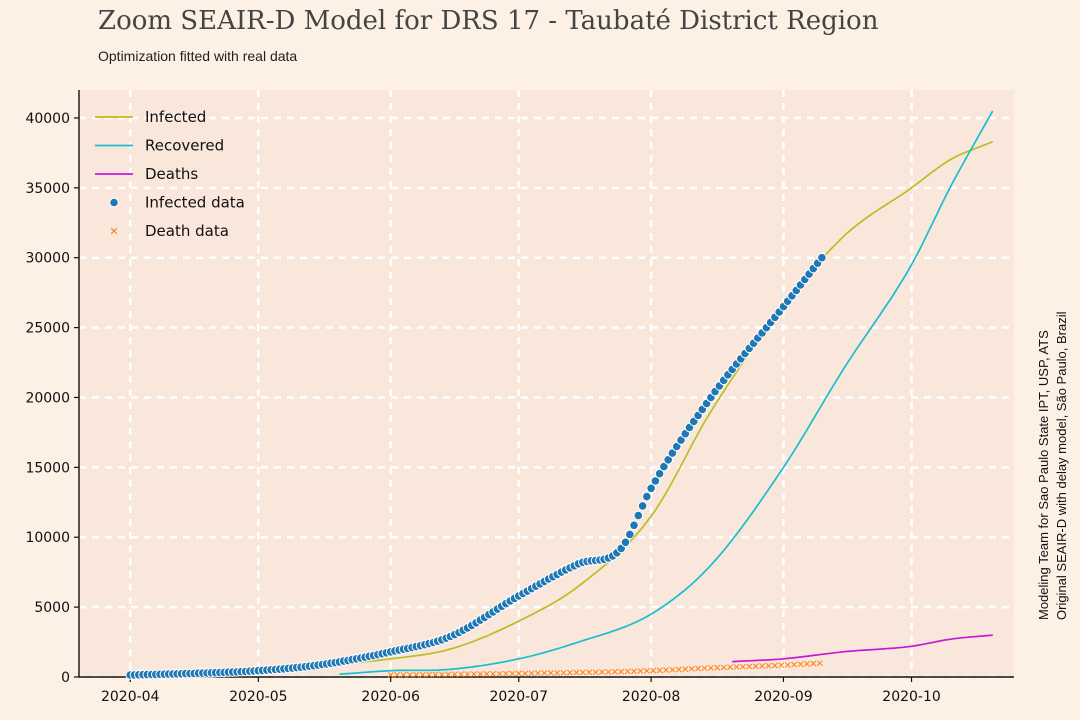  I want to click on x-tick-label: 2020-06, so click(390, 697).